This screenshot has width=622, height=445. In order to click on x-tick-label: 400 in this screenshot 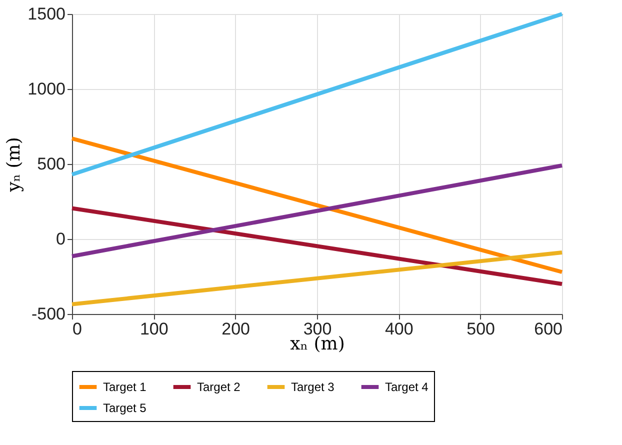, I will do `click(399, 329)`.